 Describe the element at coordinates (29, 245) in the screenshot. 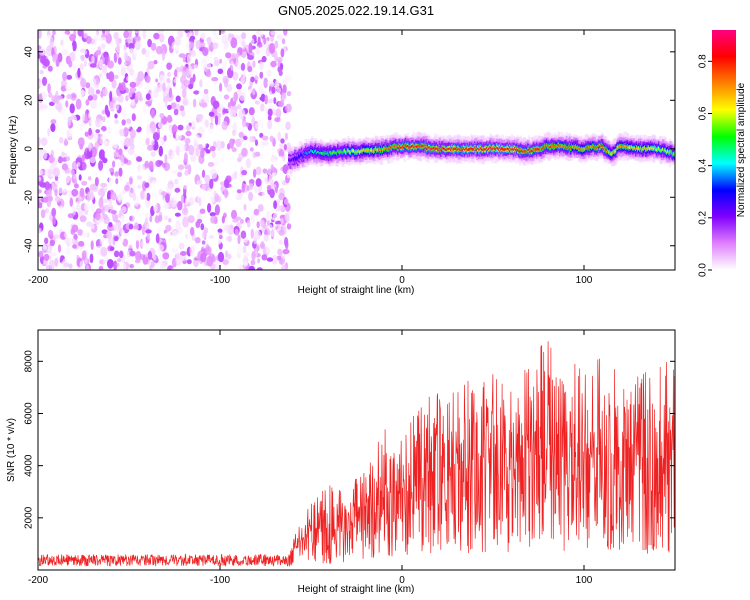

I see `y-tick-label: -40` at that location.